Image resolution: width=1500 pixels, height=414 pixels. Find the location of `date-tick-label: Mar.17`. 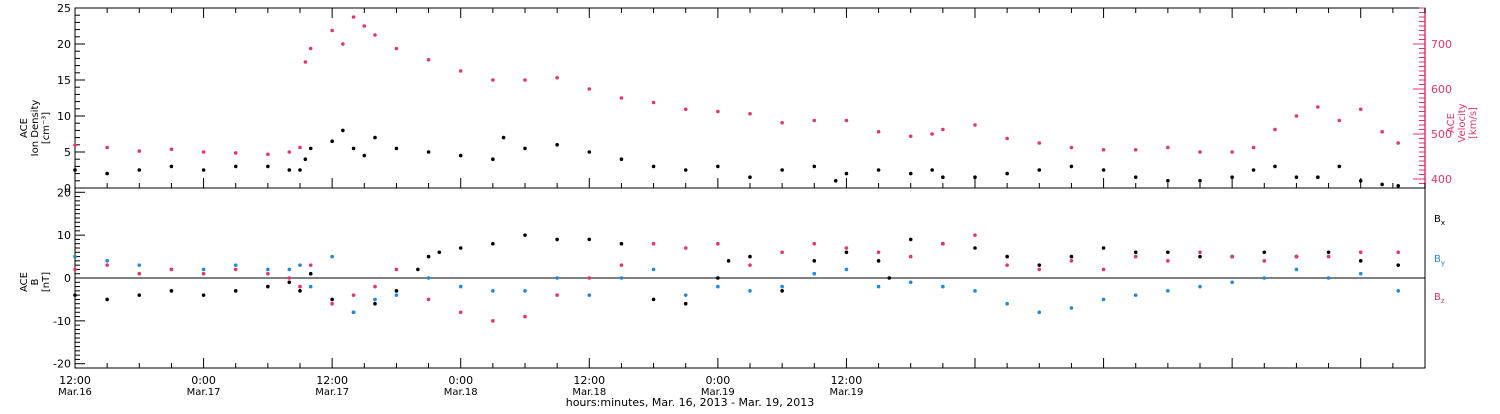

date-tick-label: Mar.17 is located at coordinates (204, 392).